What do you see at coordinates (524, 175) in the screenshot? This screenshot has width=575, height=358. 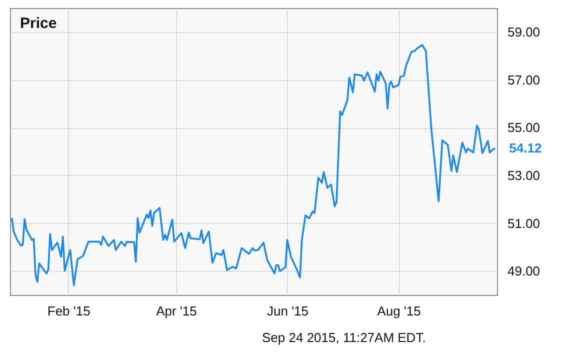 I see `y-tick-label: 53.00` at bounding box center [524, 175].